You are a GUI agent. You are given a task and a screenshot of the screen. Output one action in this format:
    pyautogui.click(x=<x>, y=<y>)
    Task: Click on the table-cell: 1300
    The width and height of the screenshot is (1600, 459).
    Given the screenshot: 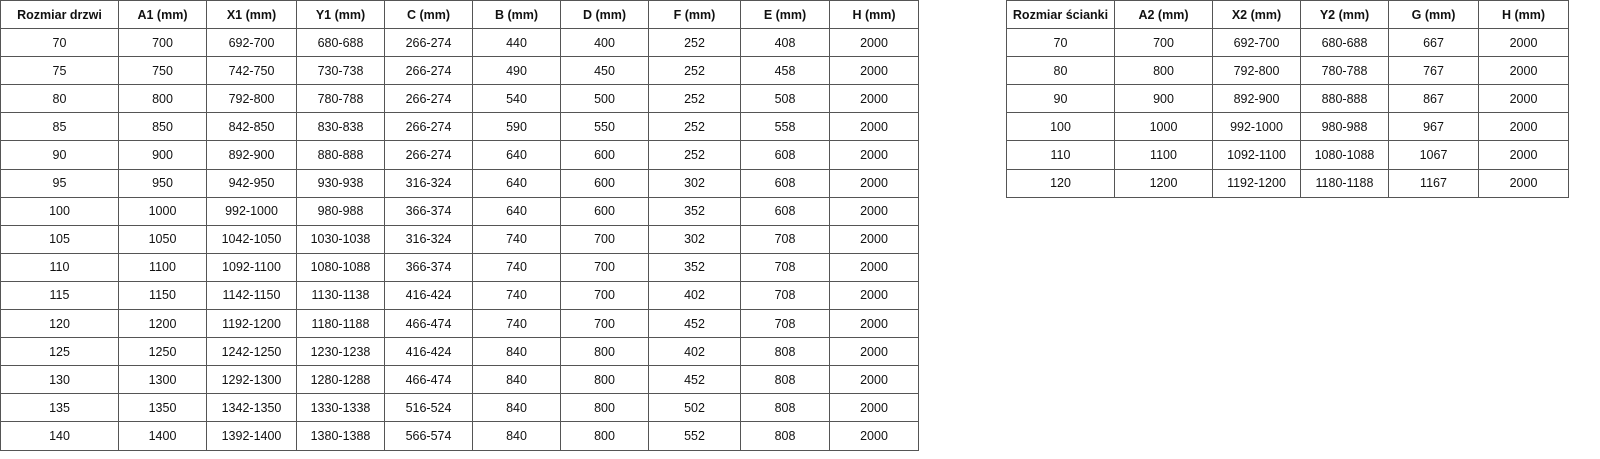 What is the action you would take?
    pyautogui.click(x=162, y=380)
    